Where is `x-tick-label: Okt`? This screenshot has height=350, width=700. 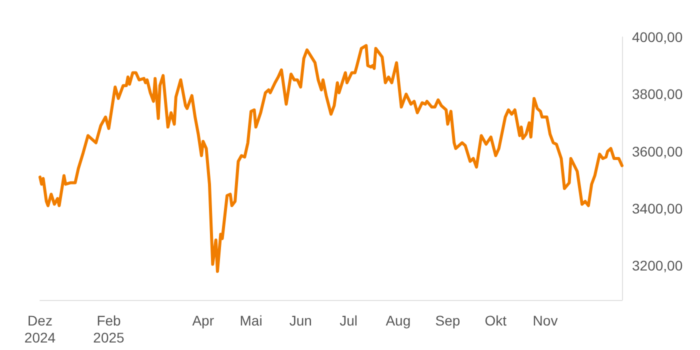 x-tick-label: Okt is located at coordinates (495, 320).